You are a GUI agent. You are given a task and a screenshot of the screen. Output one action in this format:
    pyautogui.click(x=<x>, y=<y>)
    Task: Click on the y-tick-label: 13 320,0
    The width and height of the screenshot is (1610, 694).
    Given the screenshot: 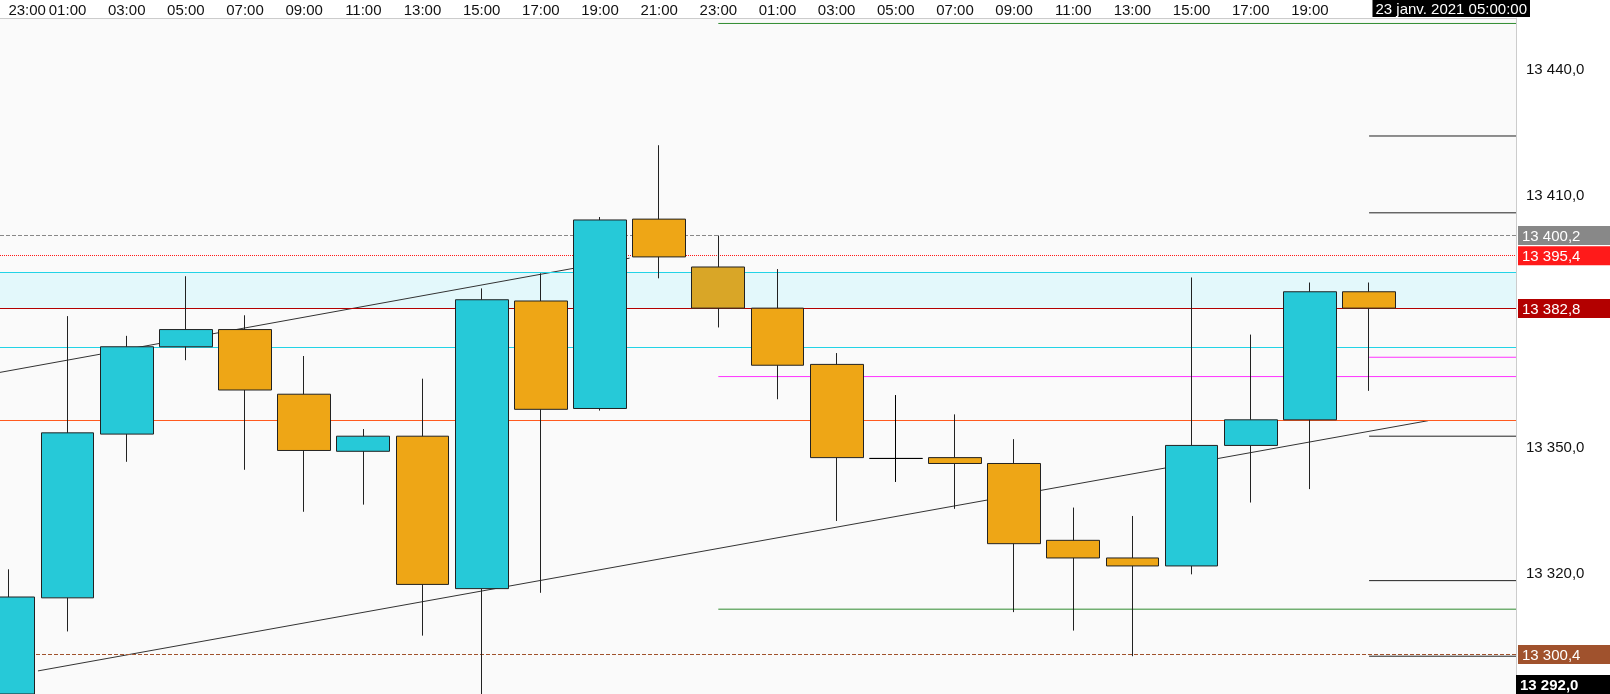 What is the action you would take?
    pyautogui.click(x=1555, y=572)
    